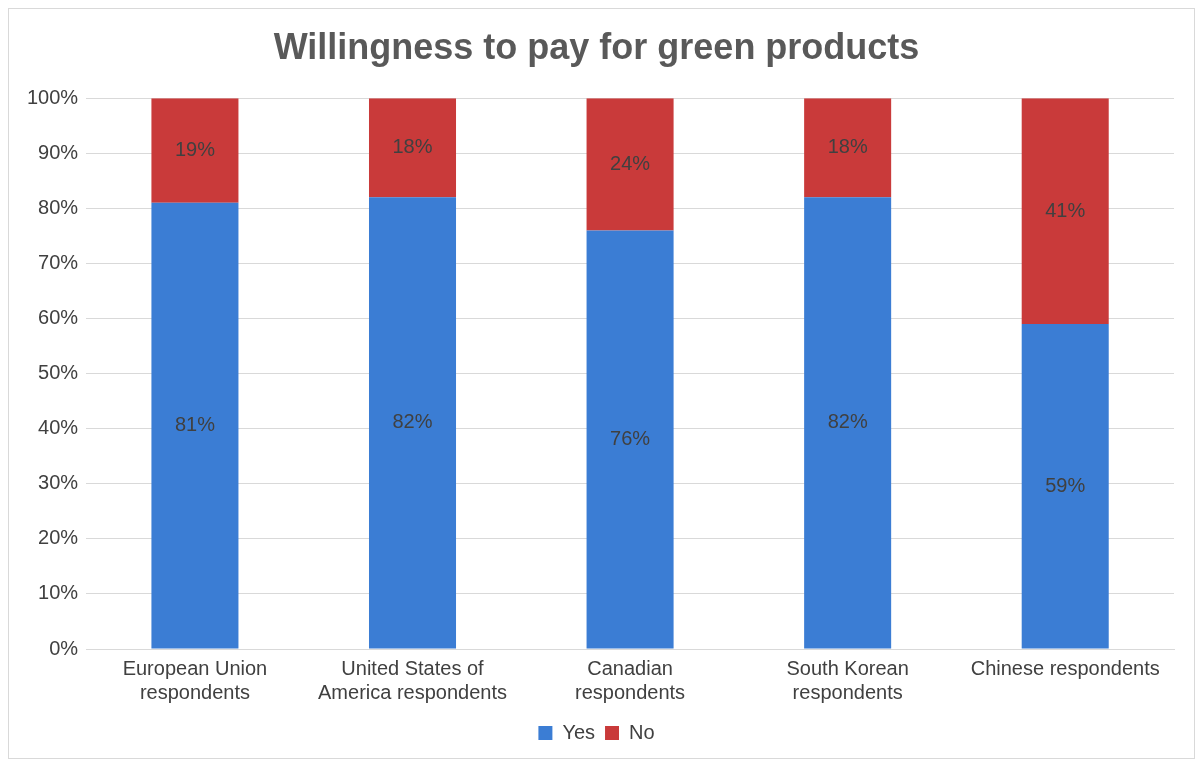 The height and width of the screenshot is (767, 1203). Describe the element at coordinates (64, 647) in the screenshot. I see `y-tick-label: 0%` at that location.